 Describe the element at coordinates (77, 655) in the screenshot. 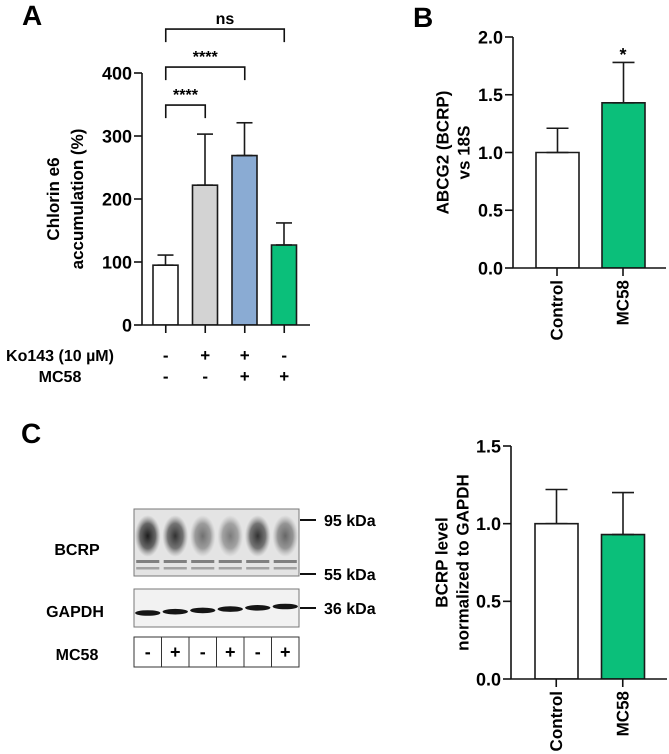

I see `text: MC58` at that location.